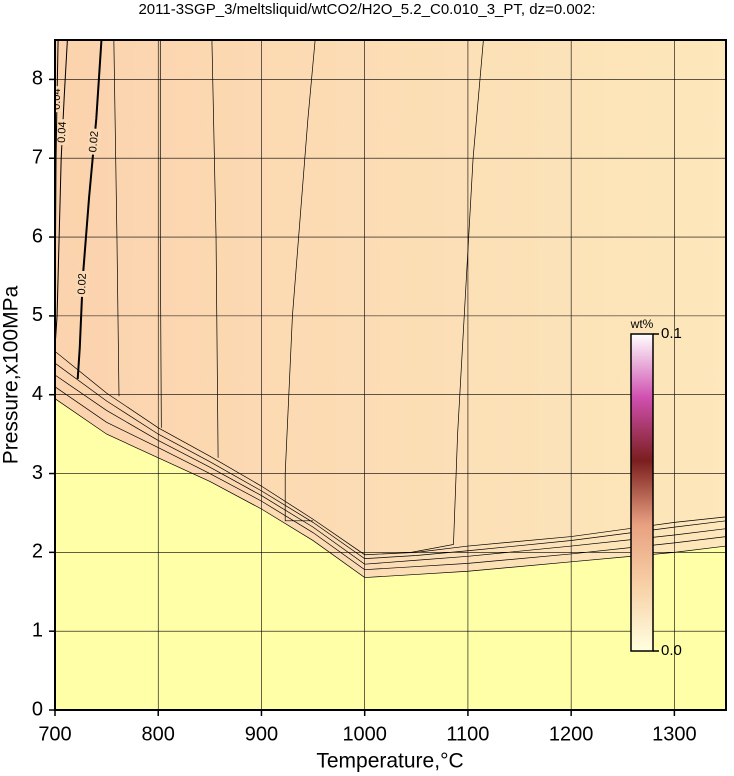 Image resolution: width=734 pixels, height=776 pixels. I want to click on y-tick-label: 7, so click(37, 158).